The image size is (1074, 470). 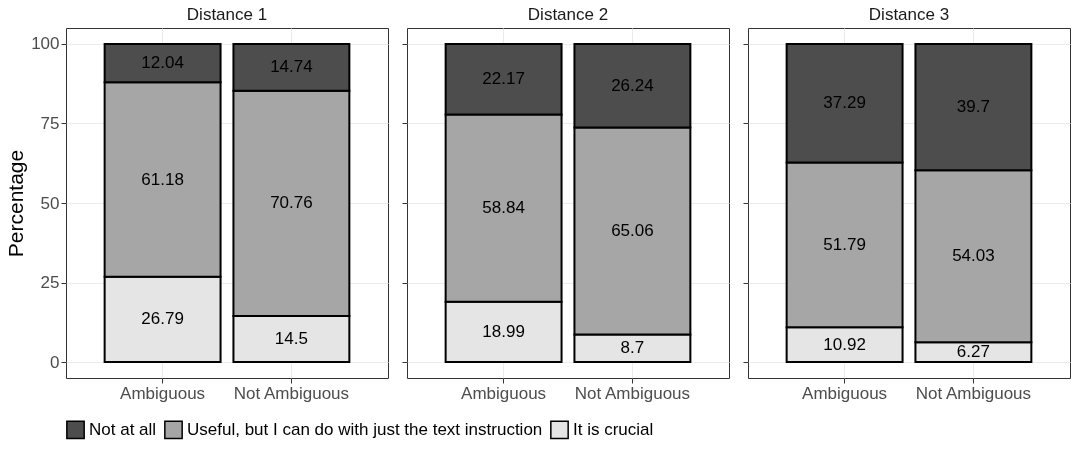 What do you see at coordinates (844, 244) in the screenshot?
I see `data-label: 51.79` at bounding box center [844, 244].